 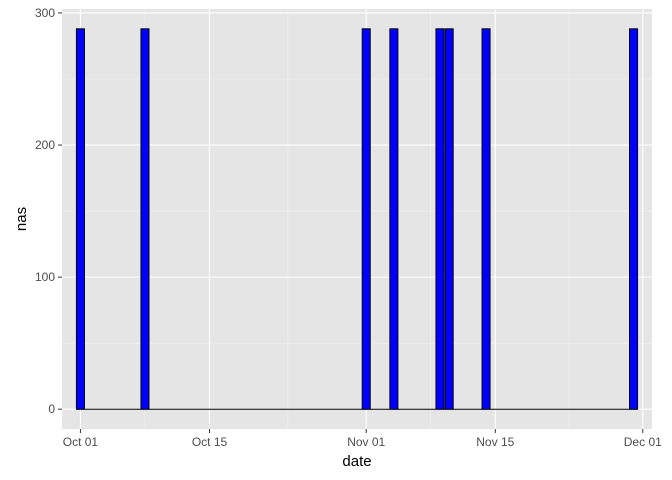 I want to click on x-tick-label: Oct 15, so click(x=210, y=442).